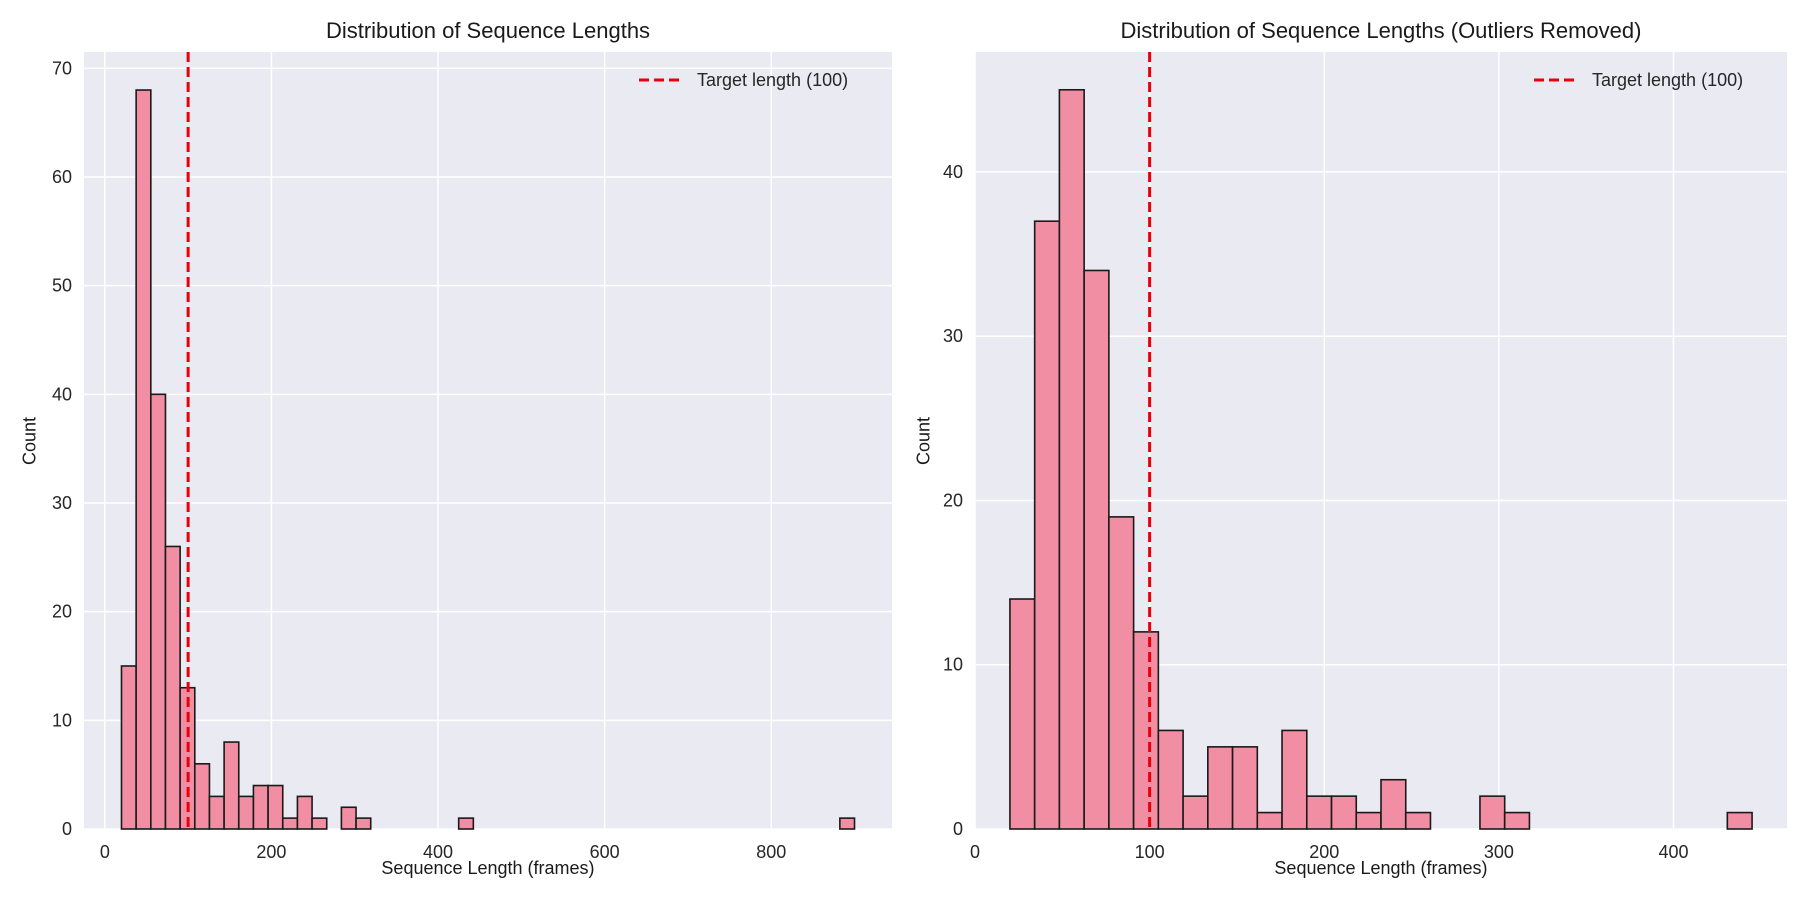  Describe the element at coordinates (771, 852) in the screenshot. I see `x-tick-label: 800` at that location.